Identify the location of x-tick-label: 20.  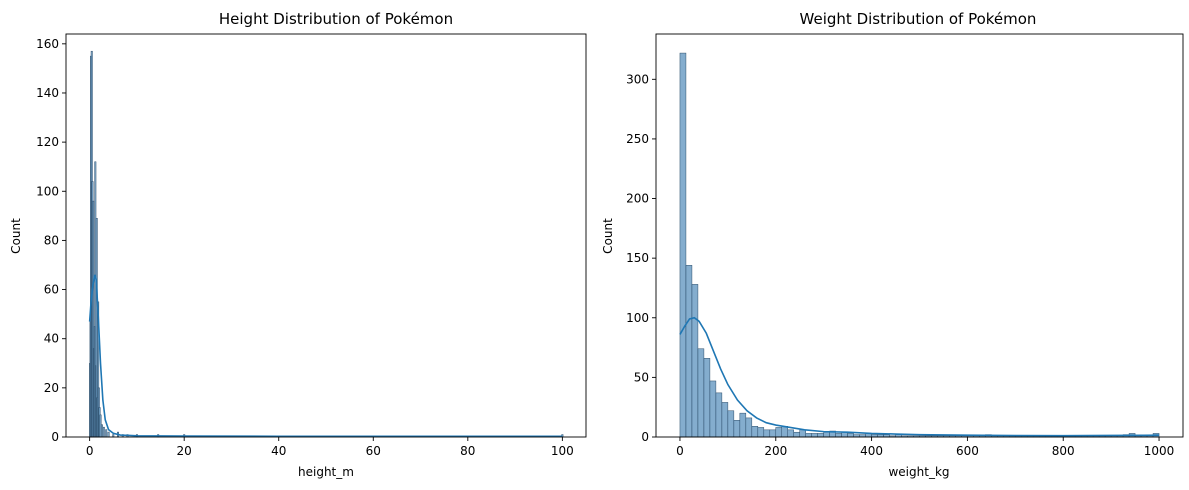
(184, 451).